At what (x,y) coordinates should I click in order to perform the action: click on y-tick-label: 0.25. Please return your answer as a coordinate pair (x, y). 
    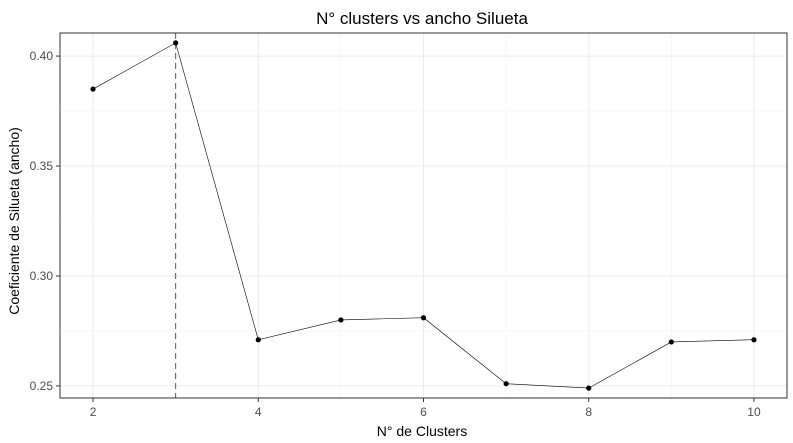
    Looking at the image, I should click on (42, 386).